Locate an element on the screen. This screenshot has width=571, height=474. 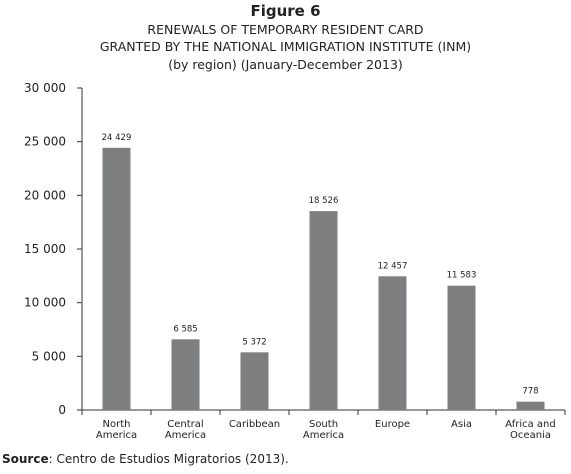
chart-title-line-1: RENEWALS OF TEMPORARY RESIDENT CARD is located at coordinates (285, 29).